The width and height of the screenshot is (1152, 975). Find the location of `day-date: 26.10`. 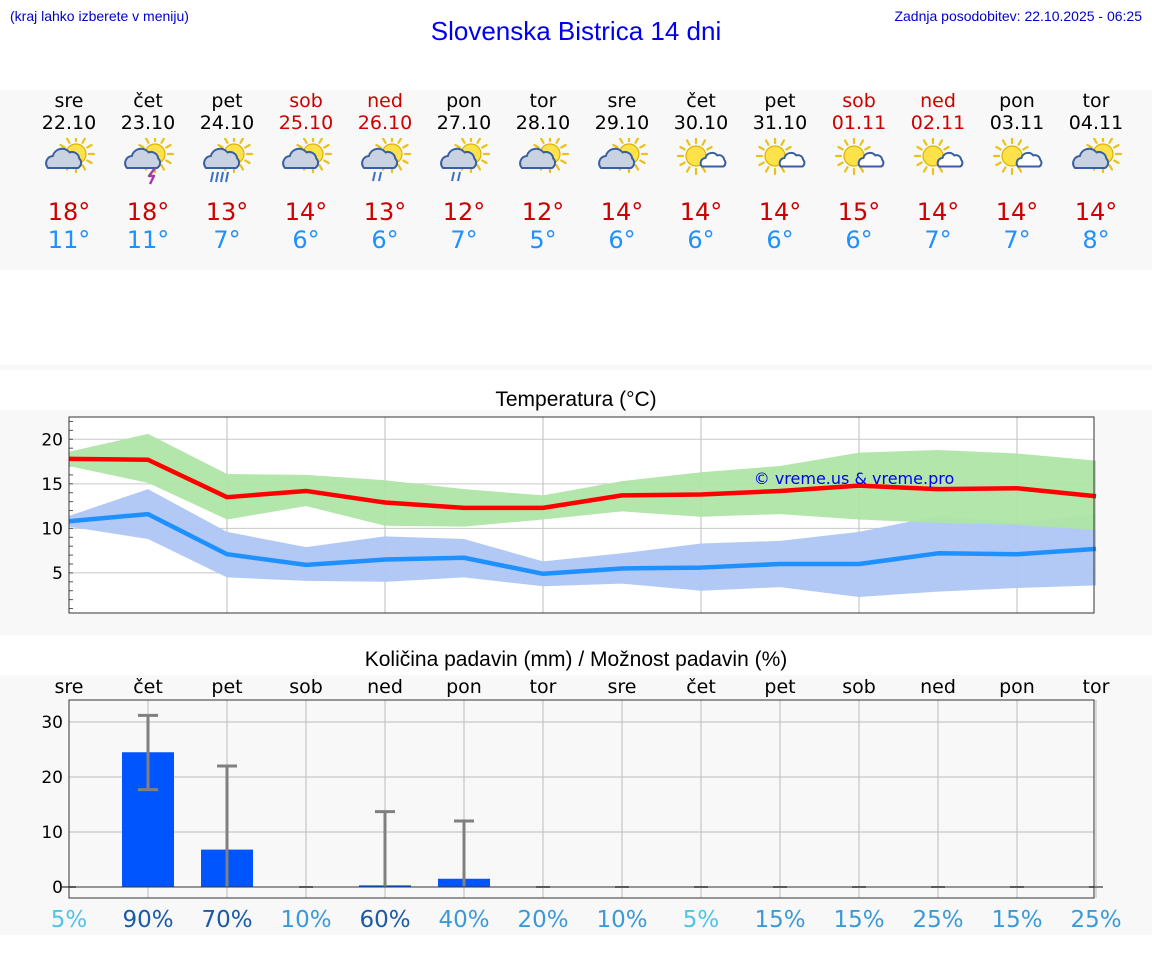

day-date: 26.10 is located at coordinates (385, 123).